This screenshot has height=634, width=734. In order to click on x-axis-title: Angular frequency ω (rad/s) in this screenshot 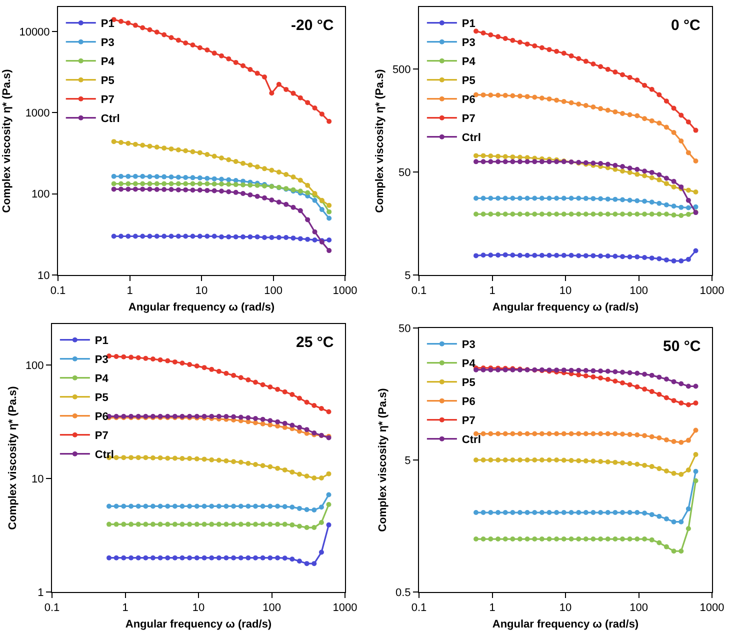, I will do `click(565, 624)`.